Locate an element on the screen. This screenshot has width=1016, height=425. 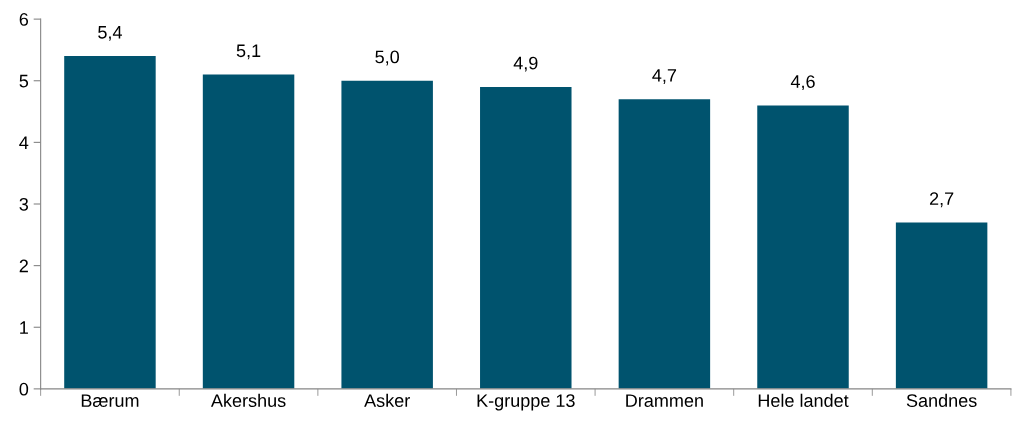
y-tick-label: 5 is located at coordinates (24, 81).